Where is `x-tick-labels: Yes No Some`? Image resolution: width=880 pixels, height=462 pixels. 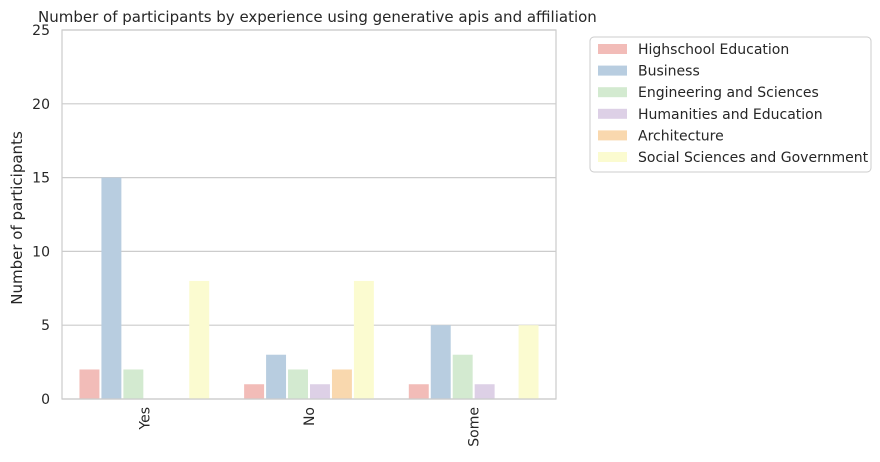 x-tick-labels: Yes No Some is located at coordinates (309, 427).